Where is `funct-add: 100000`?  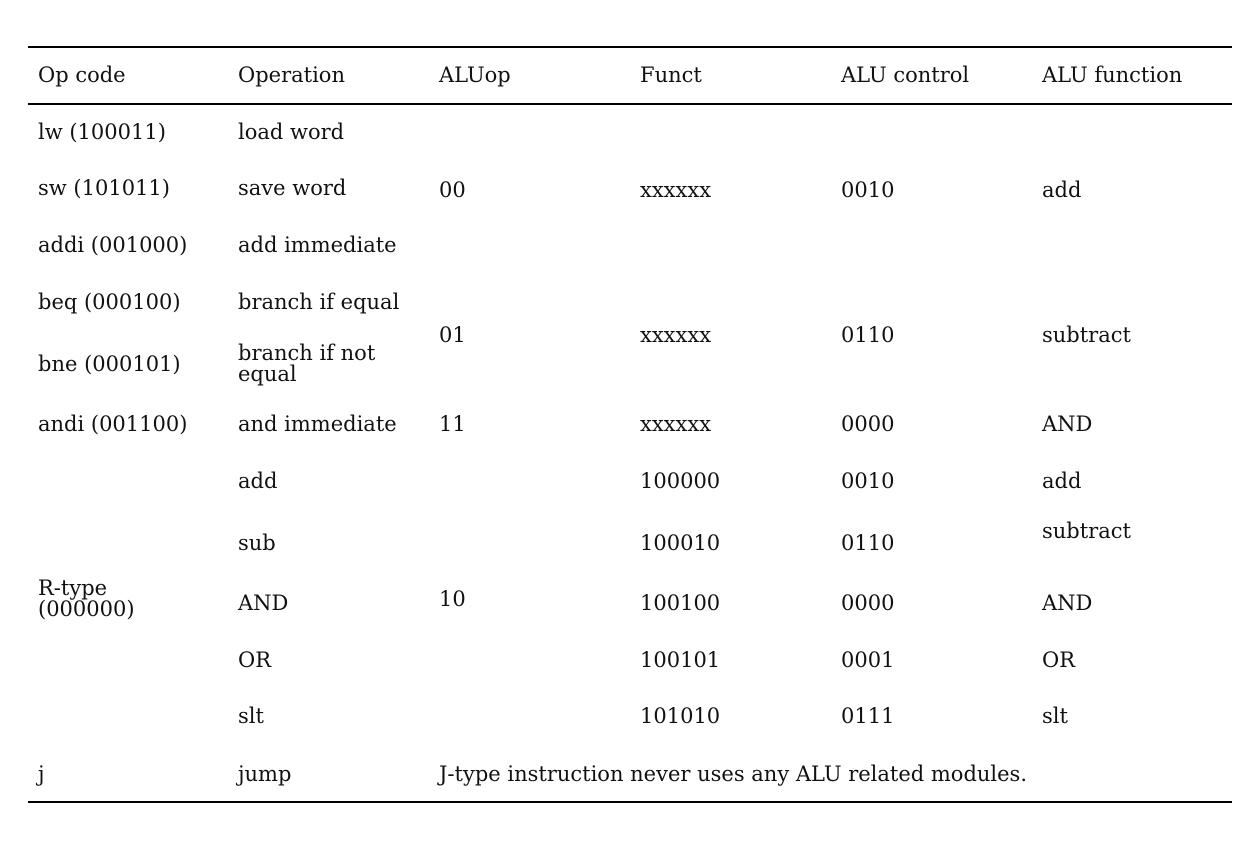 funct-add: 100000 is located at coordinates (680, 481).